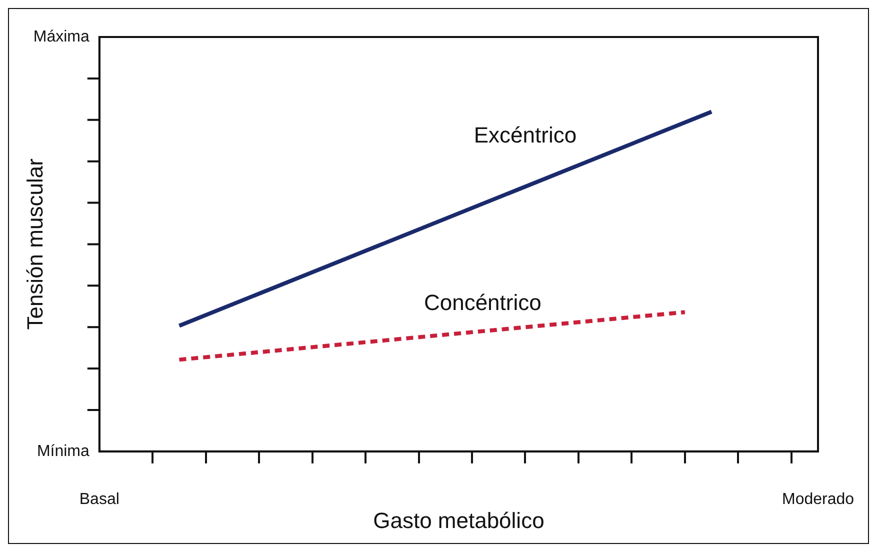  What do you see at coordinates (458, 520) in the screenshot?
I see `x-axis-title: Gasto metabólico` at bounding box center [458, 520].